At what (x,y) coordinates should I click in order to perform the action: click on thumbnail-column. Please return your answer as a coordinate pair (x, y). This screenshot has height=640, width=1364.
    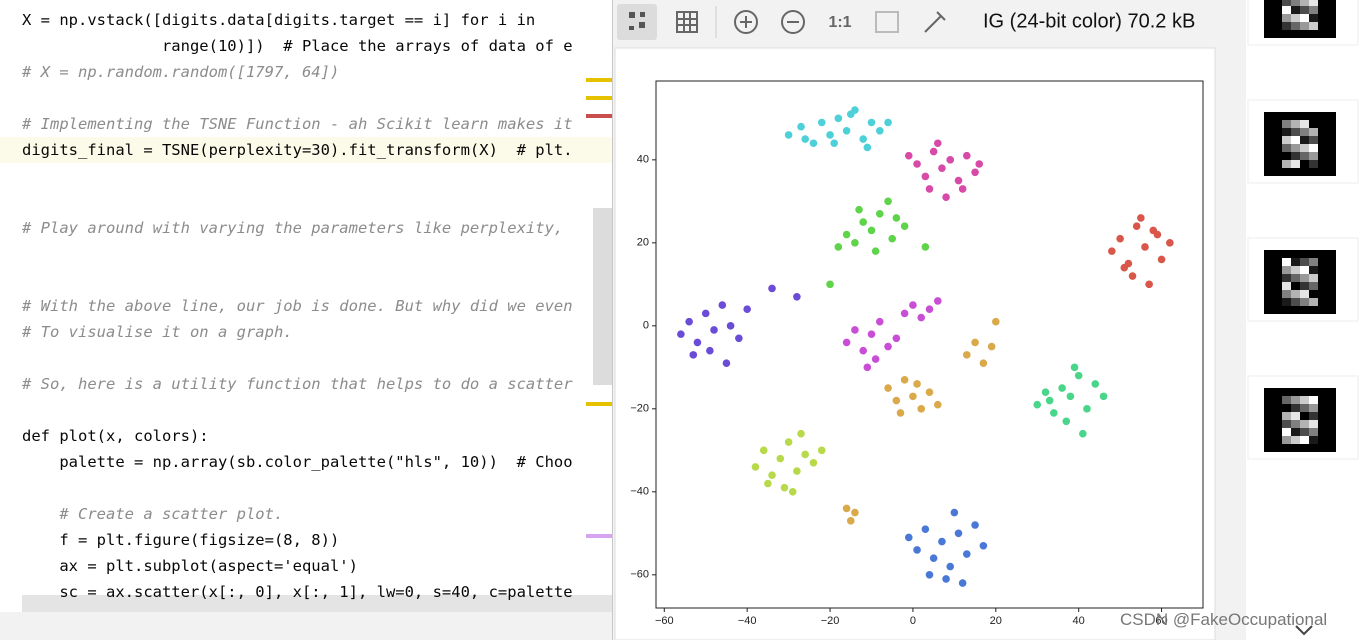
    Looking at the image, I should click on (1305, 320).